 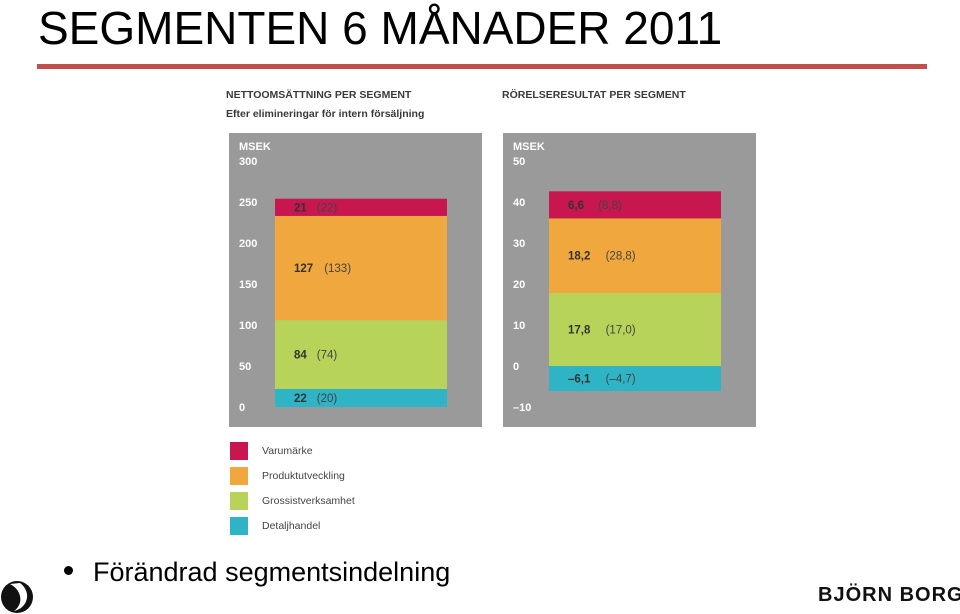 I want to click on chart-1-tick-label: 100, so click(x=248, y=326).